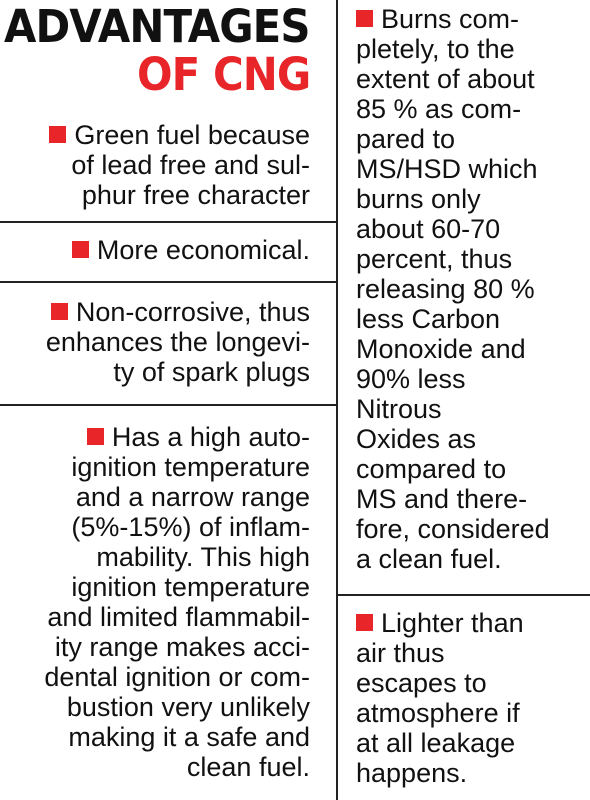  Describe the element at coordinates (190, 527) in the screenshot. I see `advantage-line: (5%-15%) of inflam-` at that location.